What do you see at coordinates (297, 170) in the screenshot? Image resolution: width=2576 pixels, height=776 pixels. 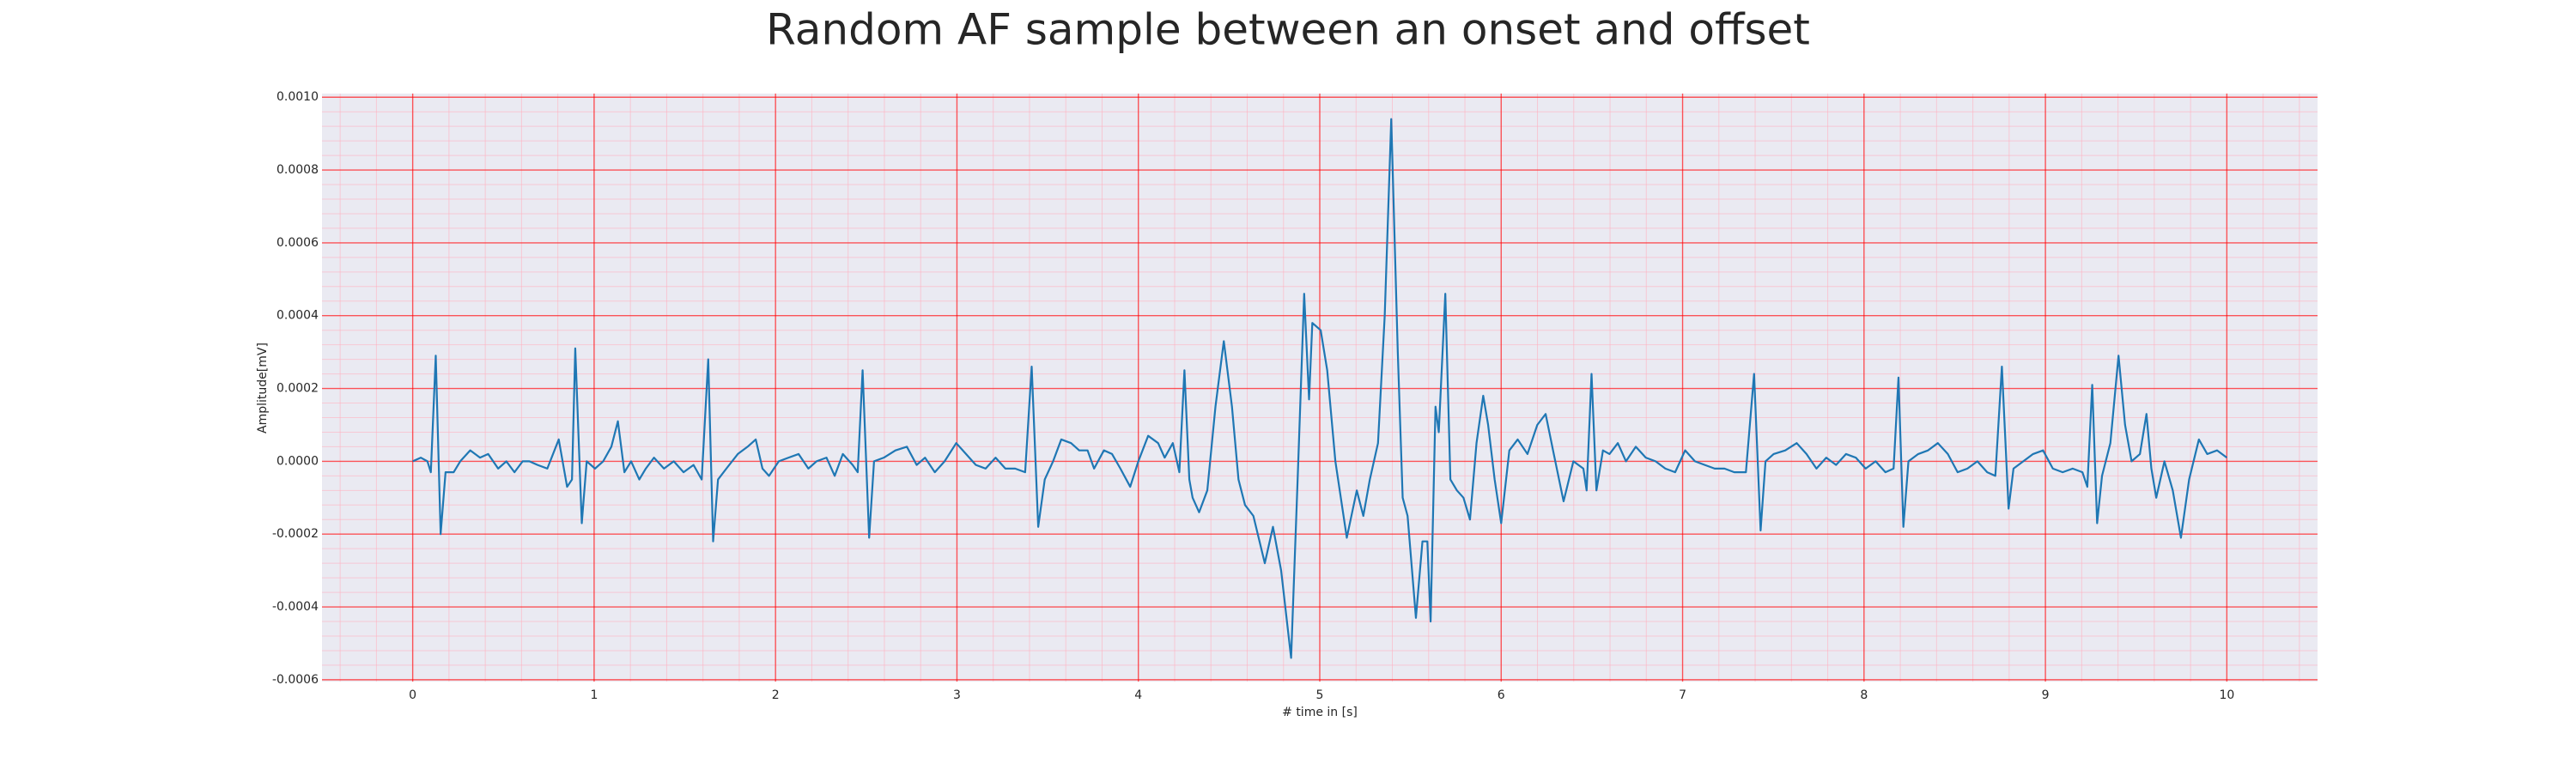 I see `y-tick-label: 0.0008` at bounding box center [297, 170].